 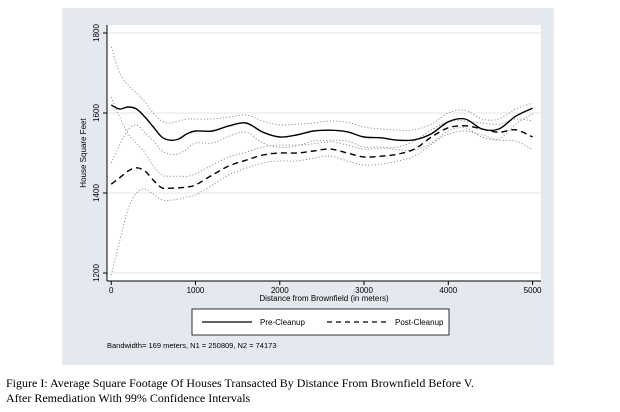 I want to click on y-tick-label: 1200, so click(x=96, y=273).